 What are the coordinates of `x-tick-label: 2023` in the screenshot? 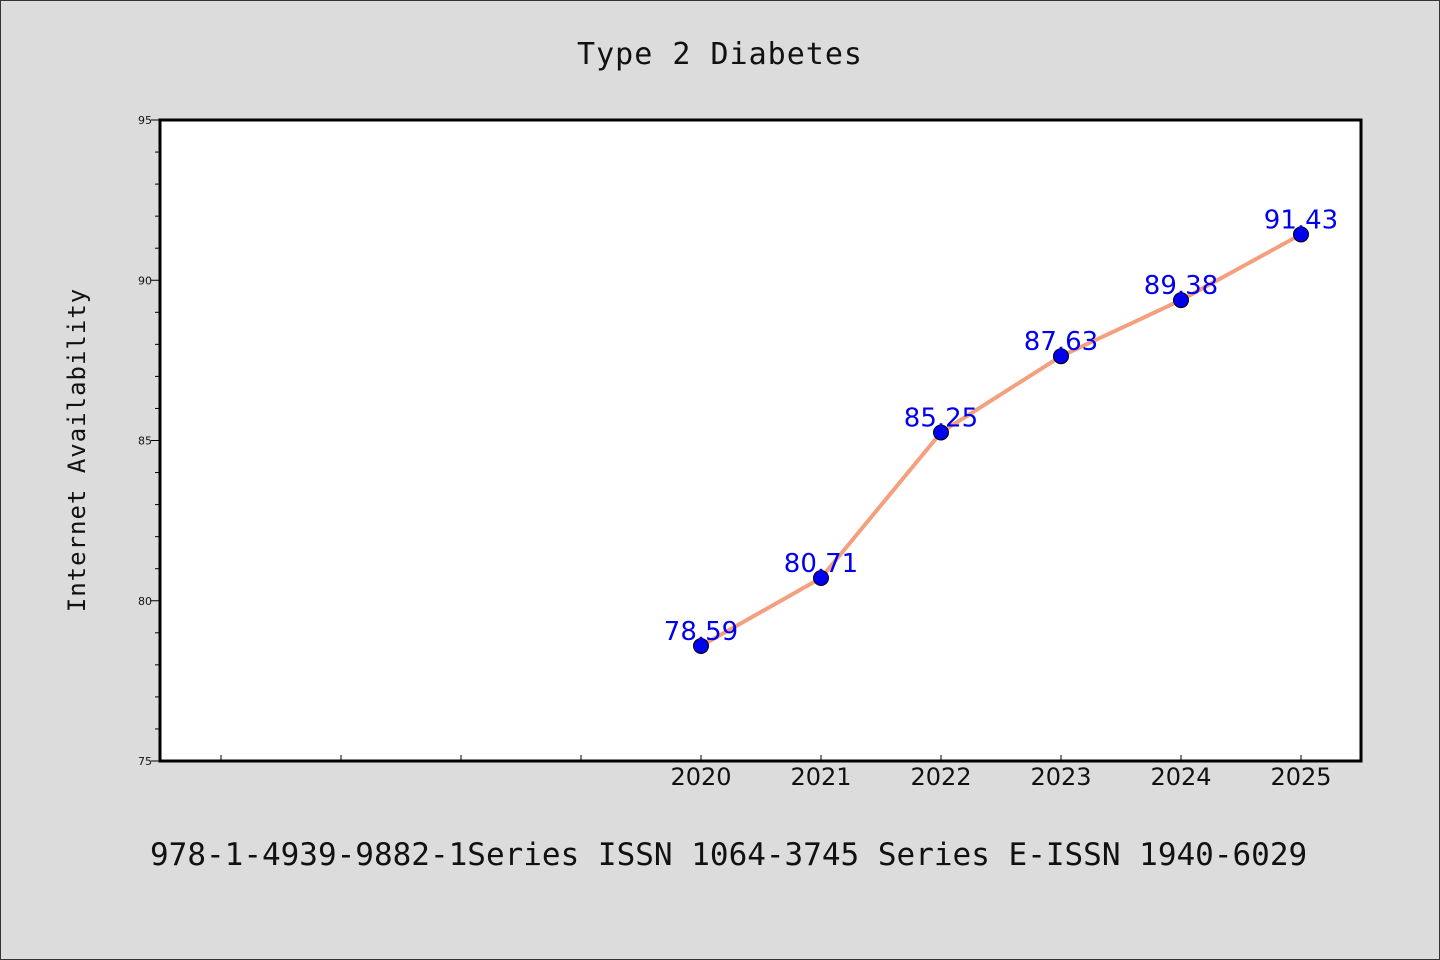 It's located at (1060, 777).